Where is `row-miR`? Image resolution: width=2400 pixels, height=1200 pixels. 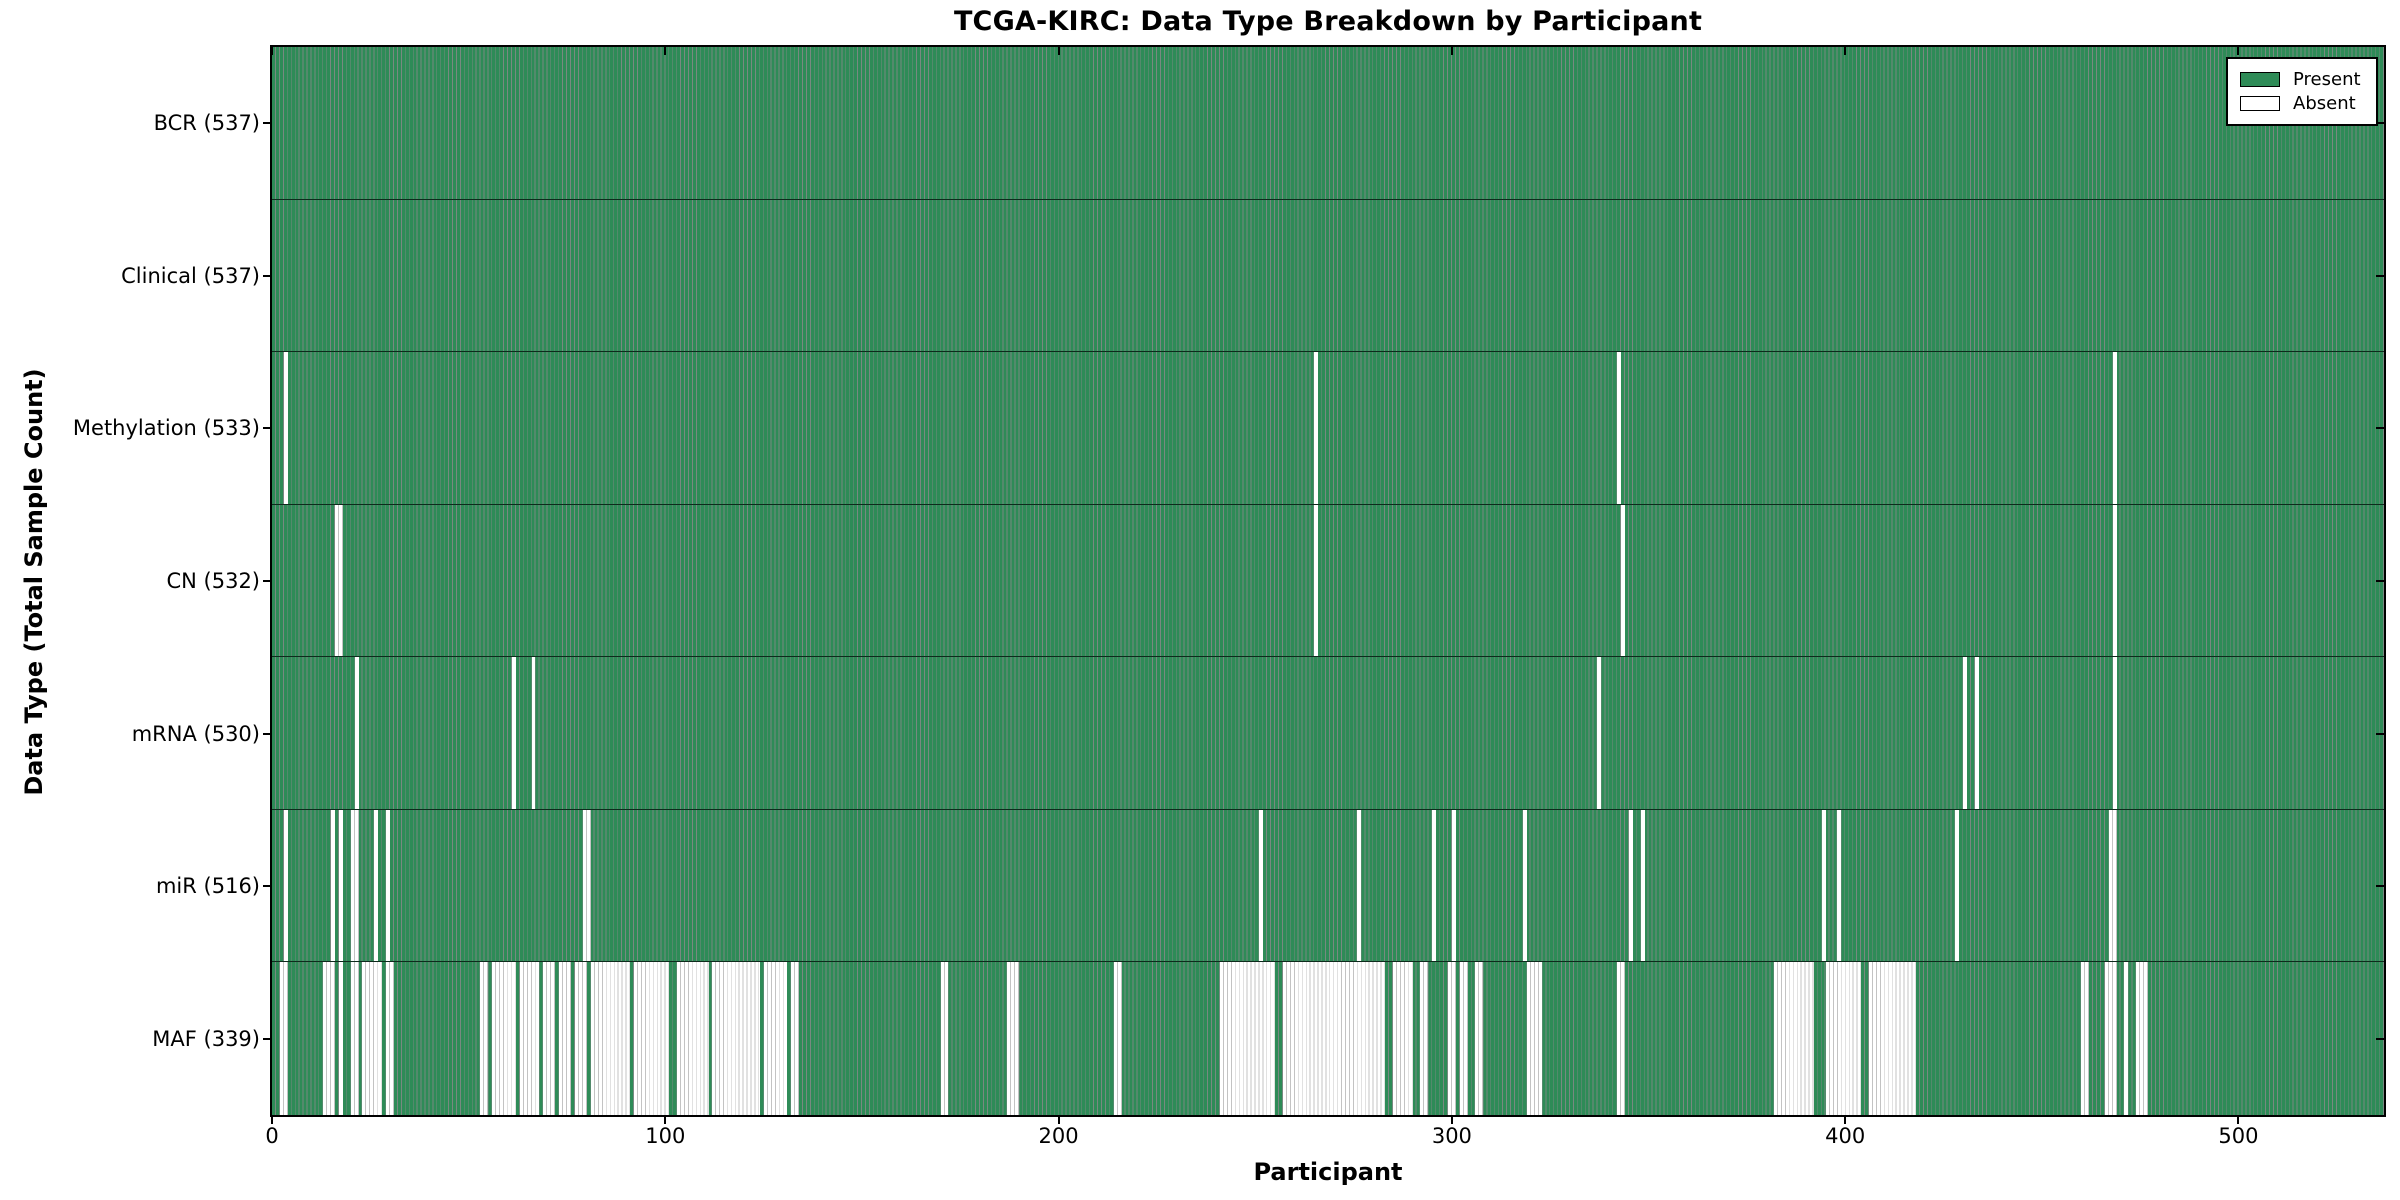
row-miR is located at coordinates (1328, 886).